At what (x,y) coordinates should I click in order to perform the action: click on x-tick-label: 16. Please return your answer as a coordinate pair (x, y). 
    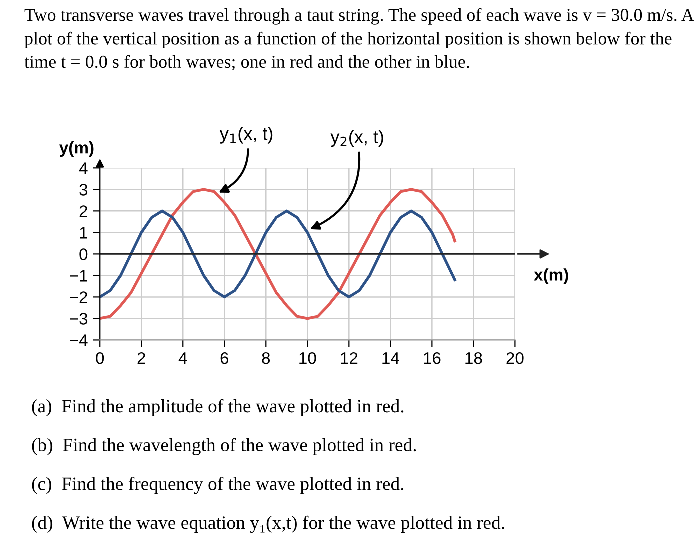
    Looking at the image, I should click on (432, 358).